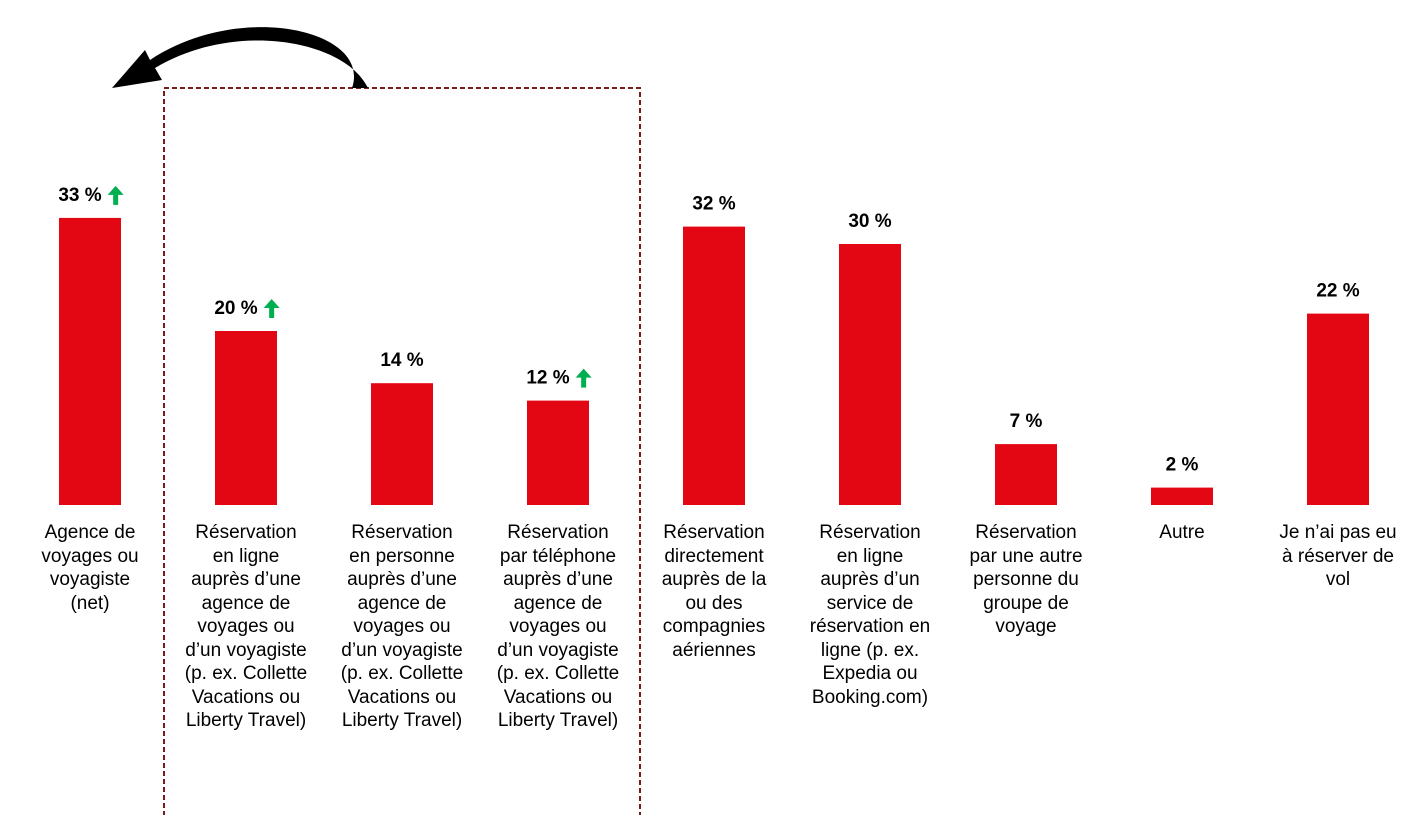 Image resolution: width=1411 pixels, height=815 pixels. What do you see at coordinates (79, 195) in the screenshot?
I see `value-label: 33 %` at bounding box center [79, 195].